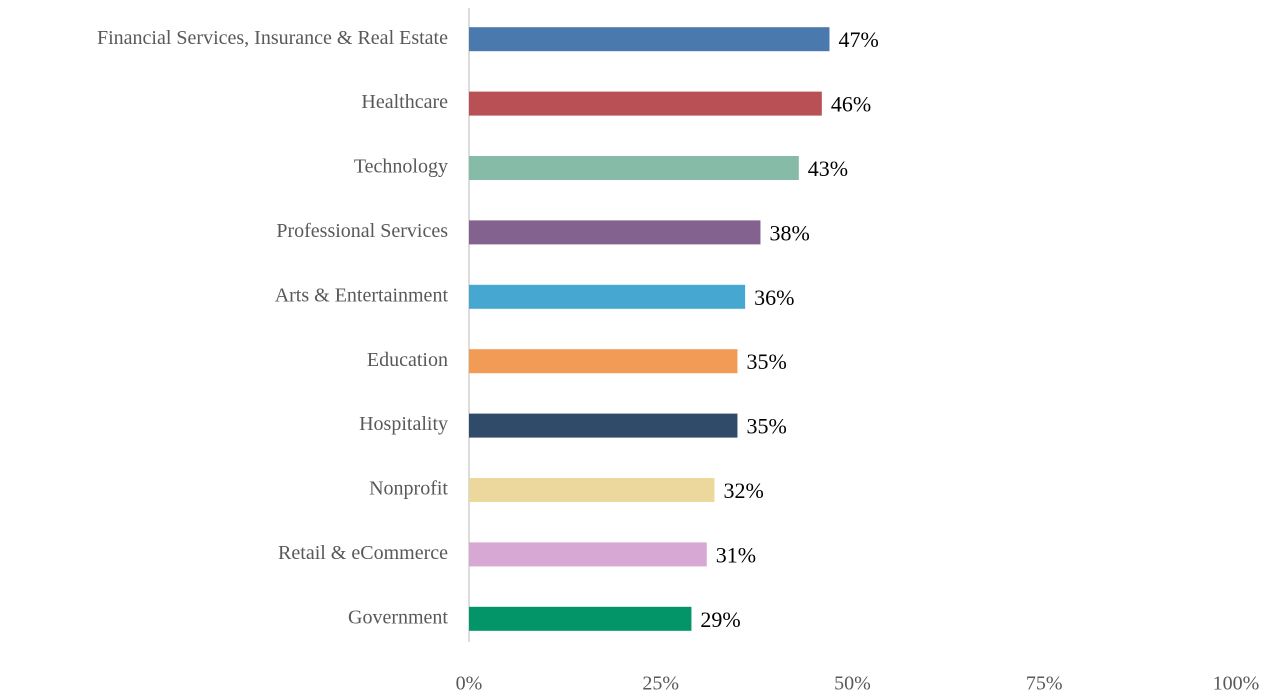 Image resolution: width=1280 pixels, height=698 pixels. Describe the element at coordinates (720, 619) in the screenshot. I see `value-label: 29%` at that location.